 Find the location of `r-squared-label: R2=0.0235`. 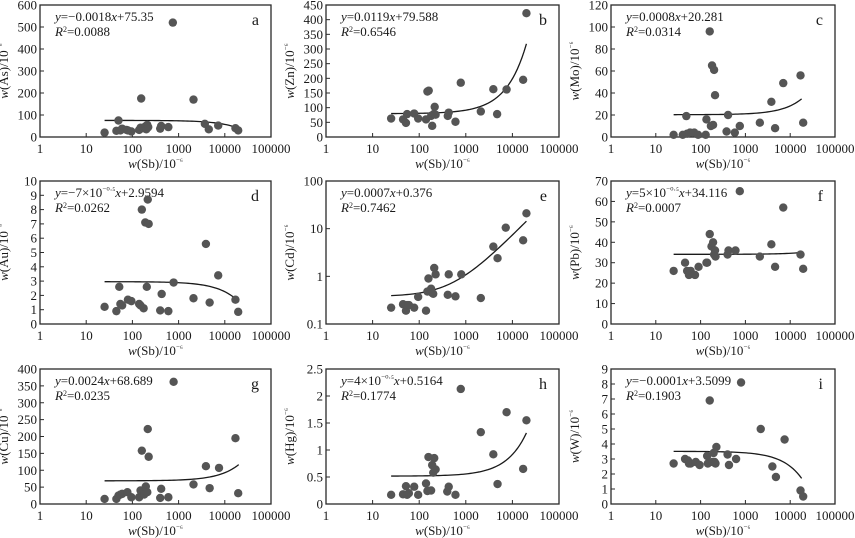

r-squared-label: R2=0.0235 is located at coordinates (82, 395).